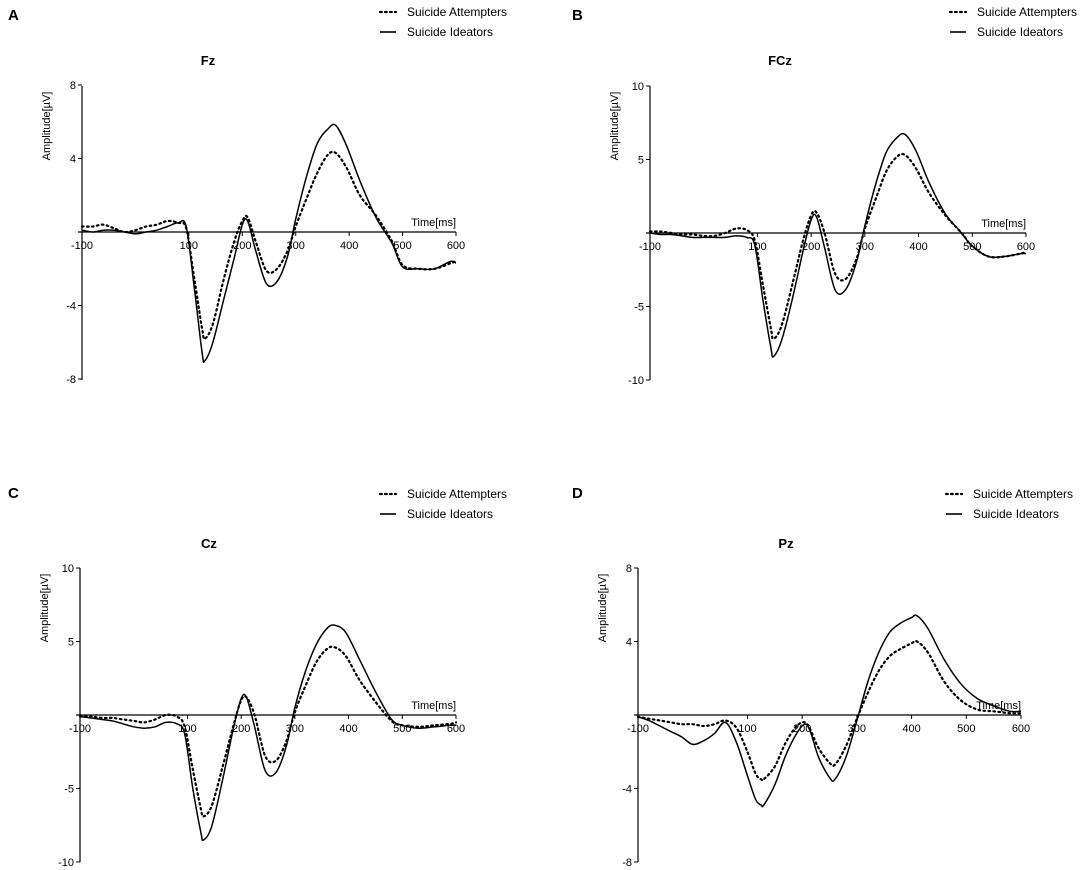 The height and width of the screenshot is (870, 1084). Describe the element at coordinates (786, 543) in the screenshot. I see `electrode-title: Pz` at that location.